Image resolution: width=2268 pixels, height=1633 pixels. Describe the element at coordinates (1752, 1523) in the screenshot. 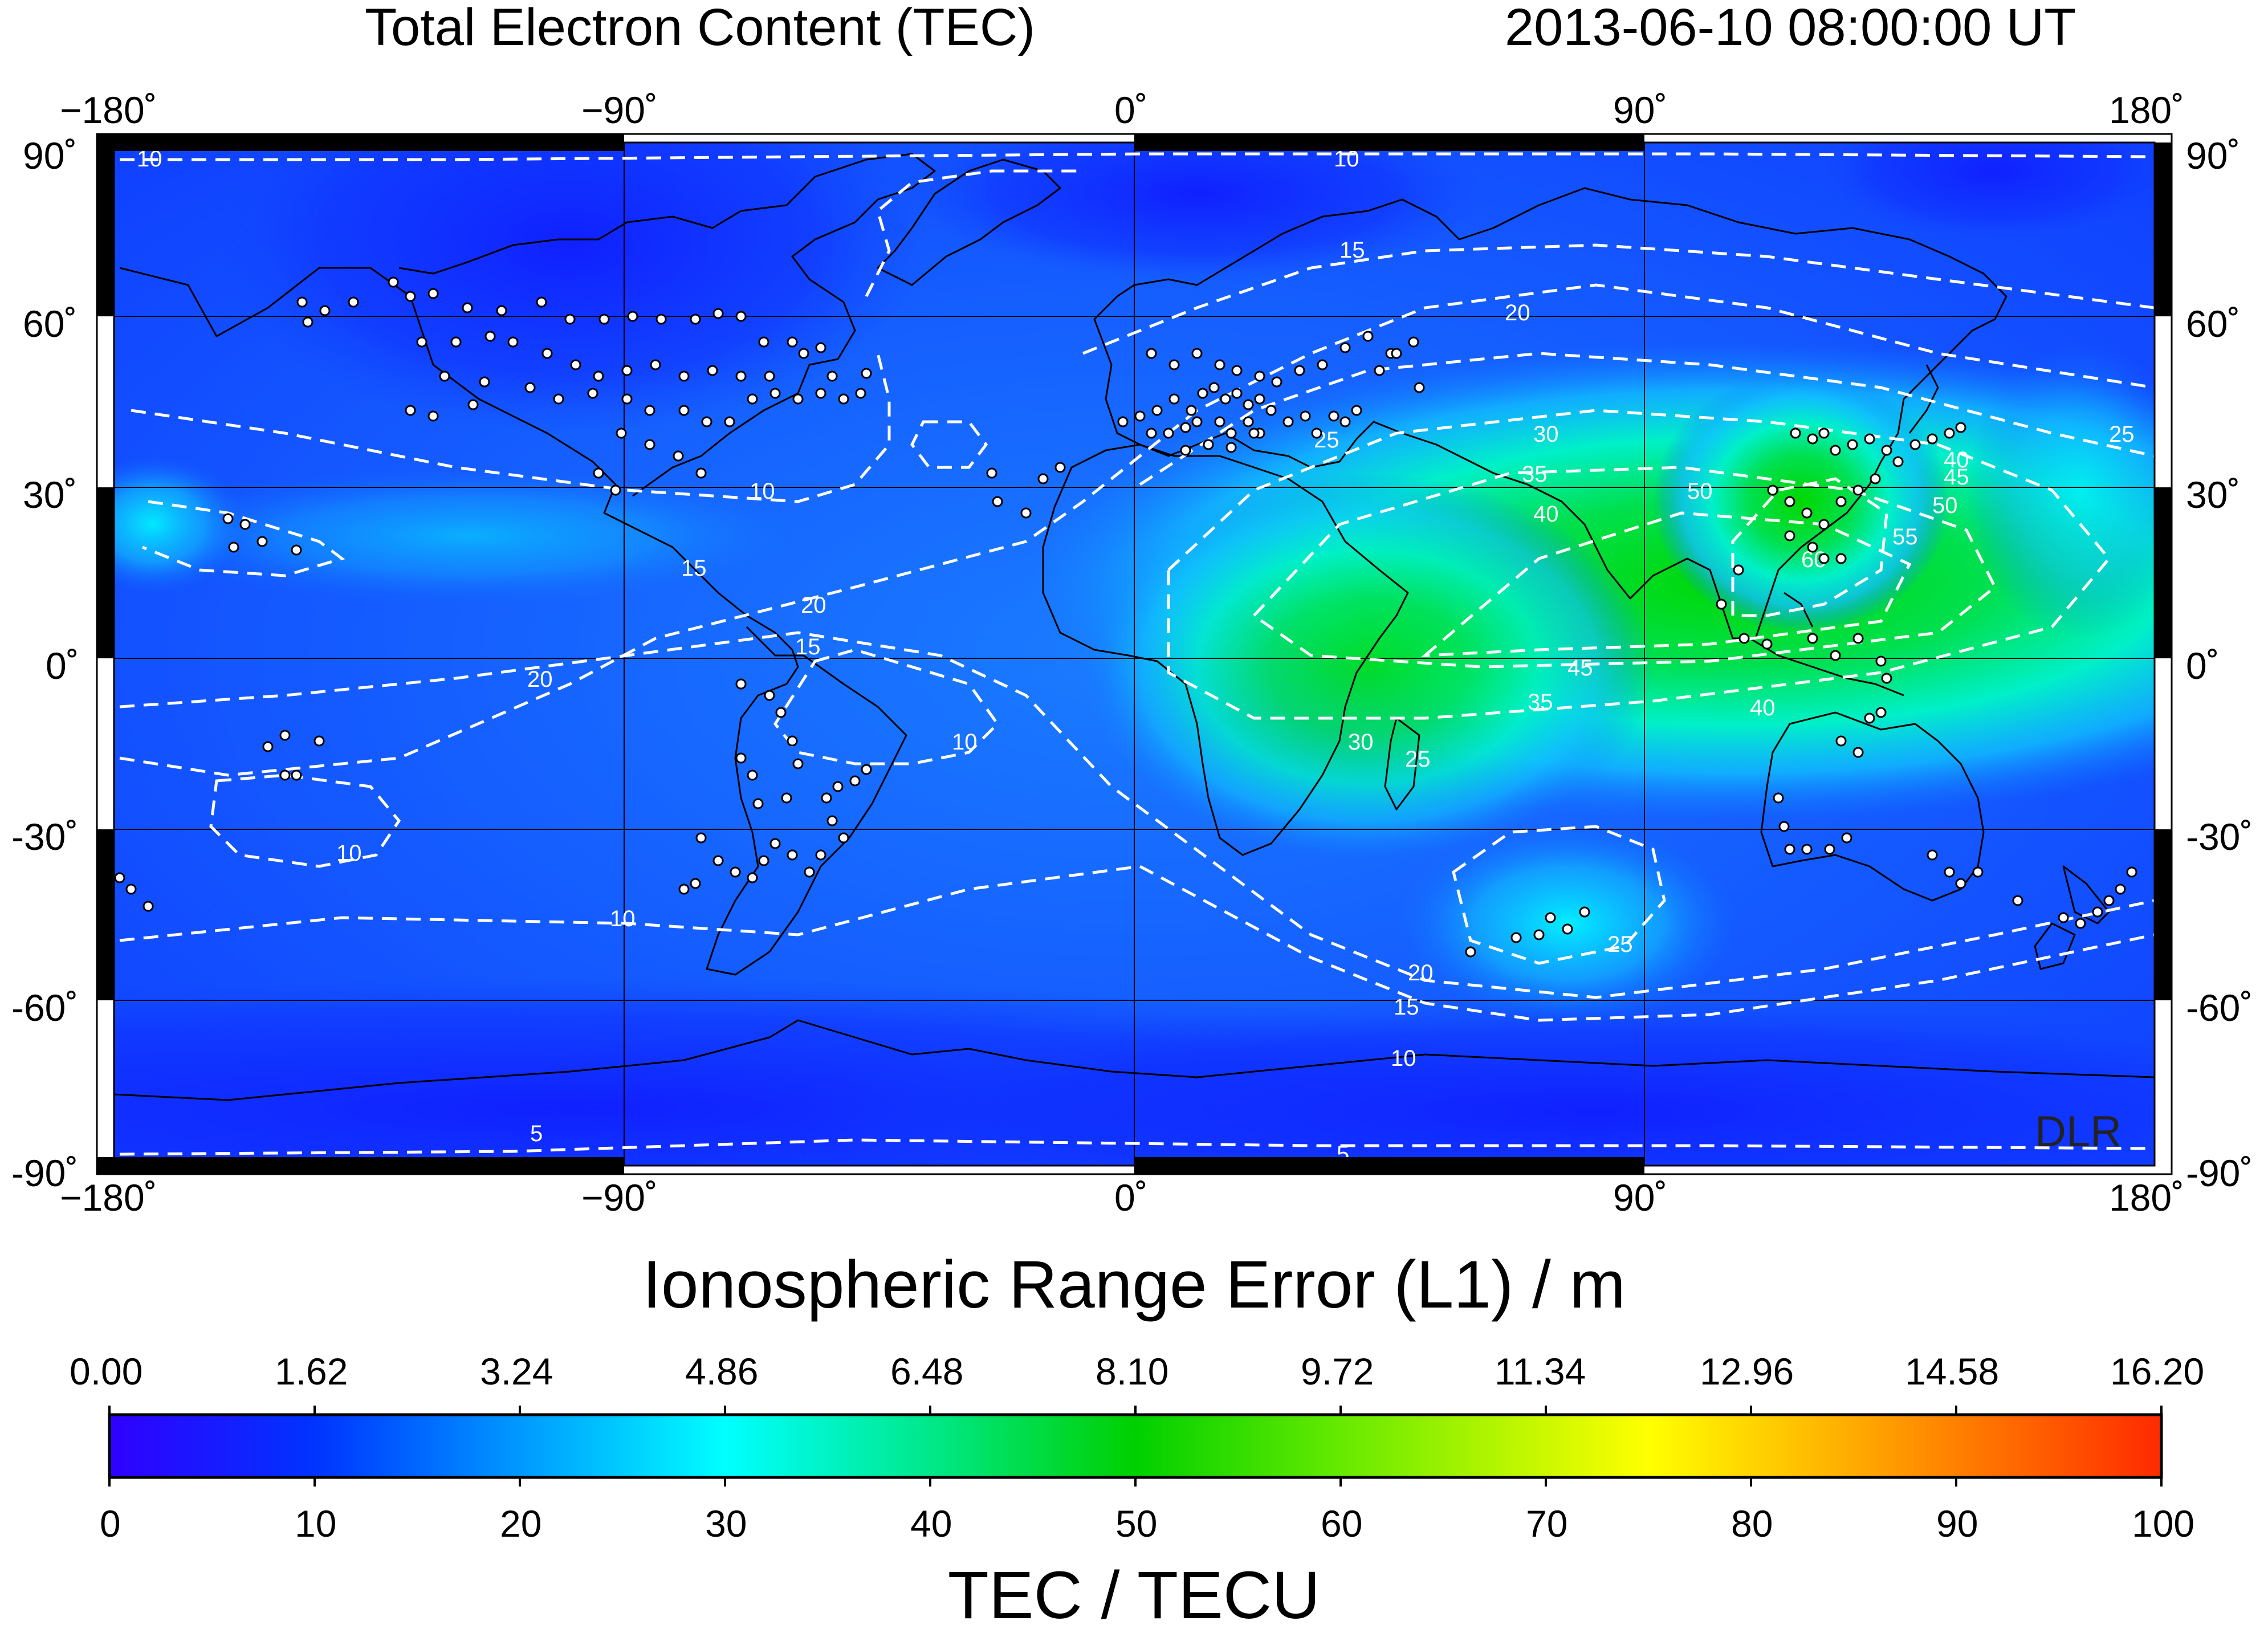

I see `colorbar-bottom-label: 80` at that location.